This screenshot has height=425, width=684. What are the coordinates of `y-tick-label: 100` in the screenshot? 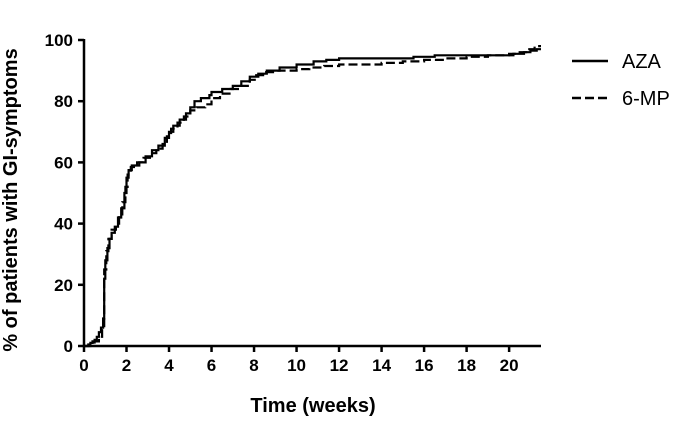 It's located at (59, 40).